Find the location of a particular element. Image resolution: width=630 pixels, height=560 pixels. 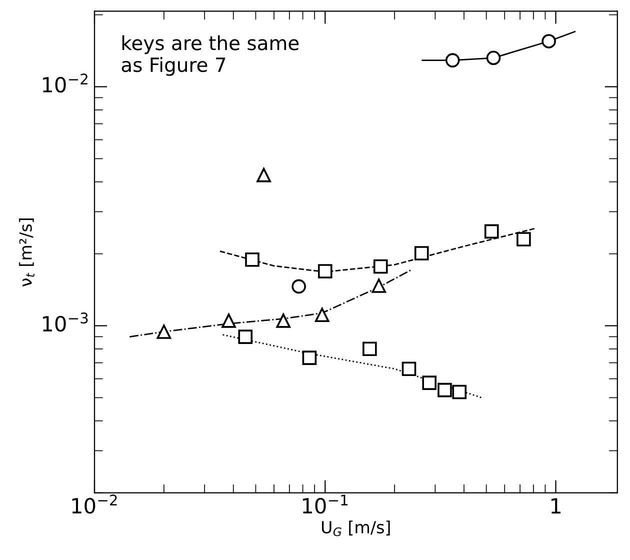

x-tick-label: 1 is located at coordinates (555, 506).